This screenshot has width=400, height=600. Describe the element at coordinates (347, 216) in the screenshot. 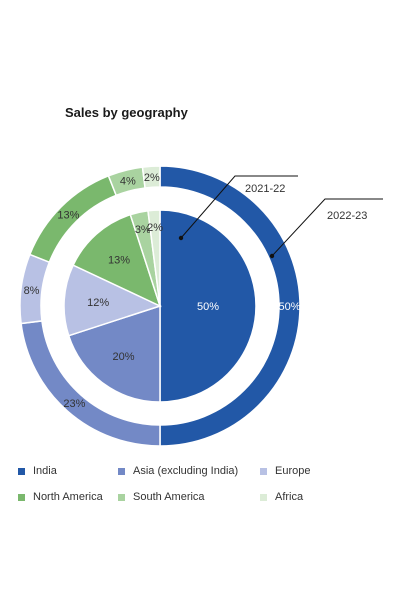

I see `series-label-2022-23: 2022-23` at that location.